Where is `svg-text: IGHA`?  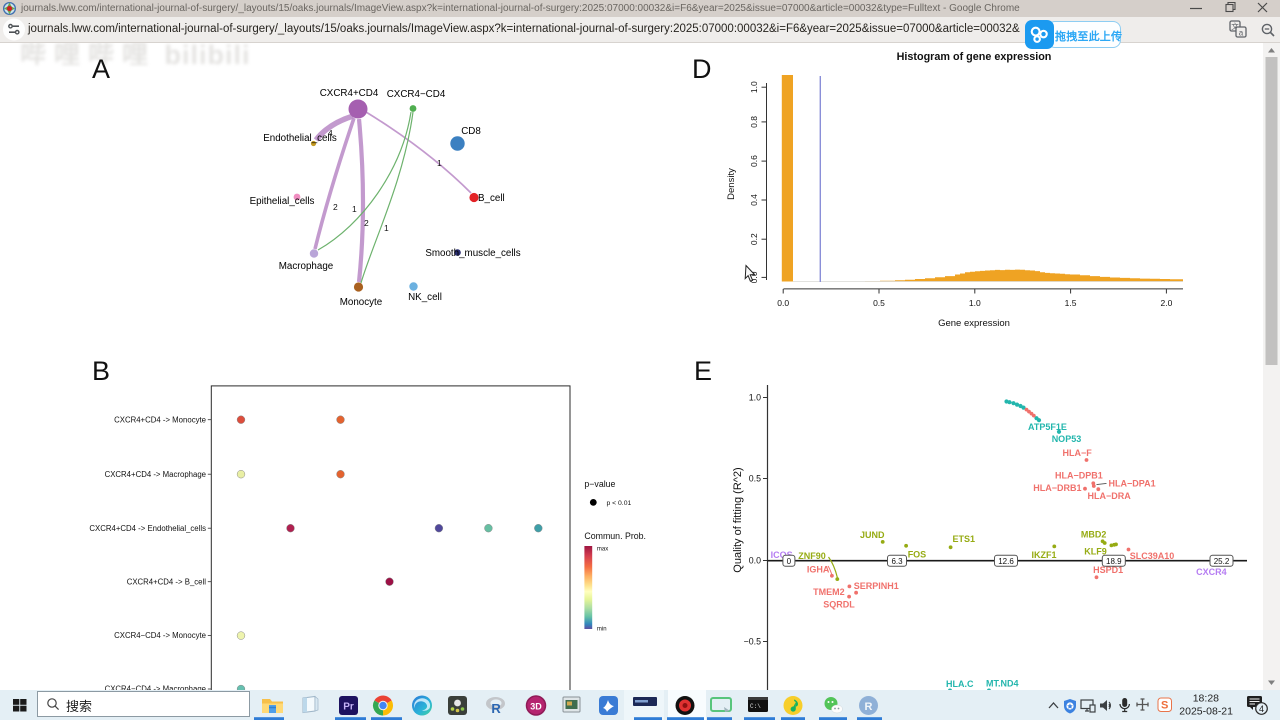 svg-text: IGHA is located at coordinates (818, 570).